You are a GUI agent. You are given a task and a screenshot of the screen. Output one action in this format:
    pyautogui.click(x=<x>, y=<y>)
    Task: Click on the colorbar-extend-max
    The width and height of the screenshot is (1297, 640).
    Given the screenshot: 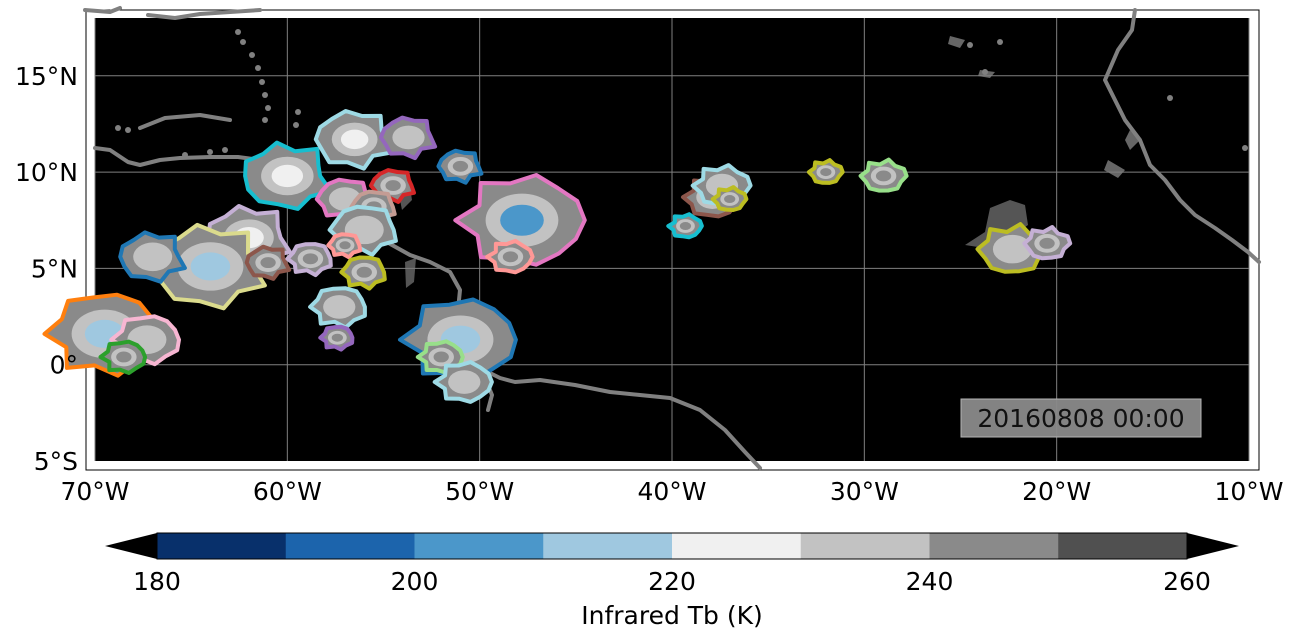 What is the action you would take?
    pyautogui.click(x=1213, y=546)
    